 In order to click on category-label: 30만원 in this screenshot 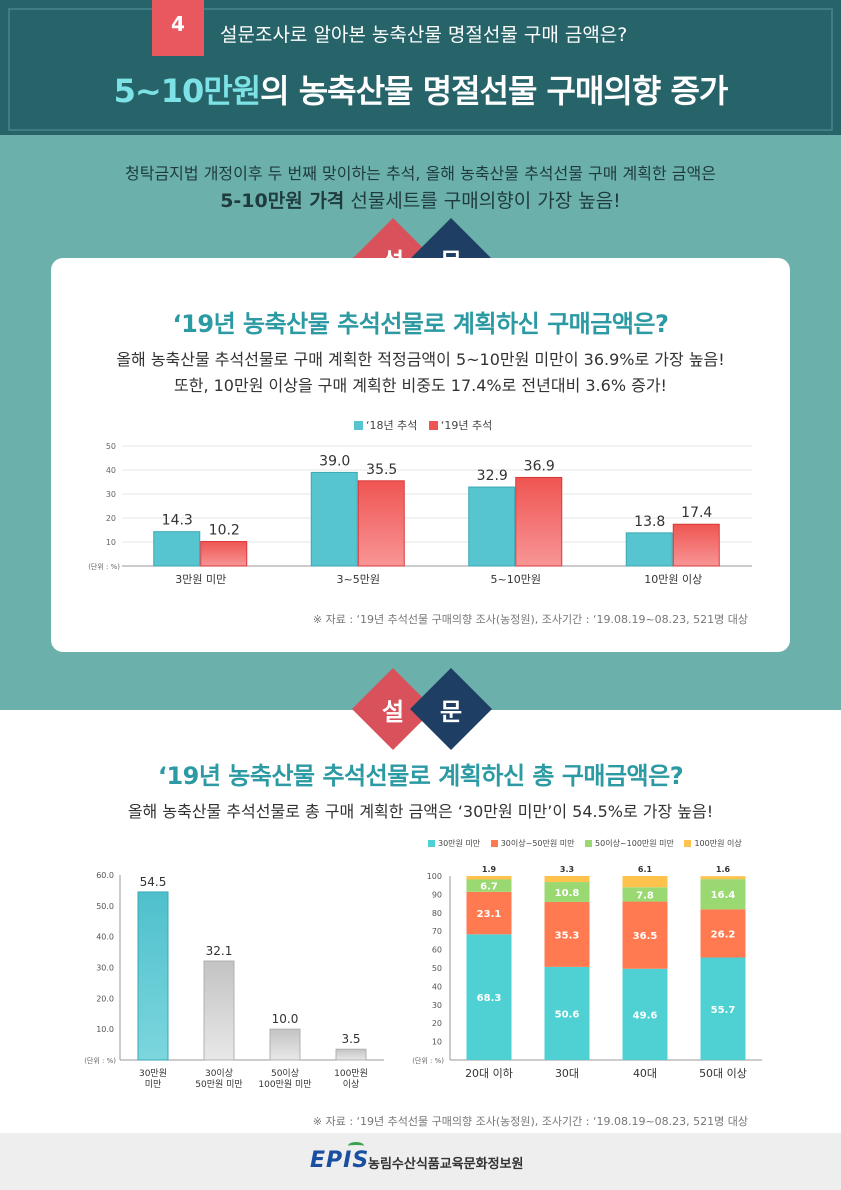, I will do `click(153, 1073)`.